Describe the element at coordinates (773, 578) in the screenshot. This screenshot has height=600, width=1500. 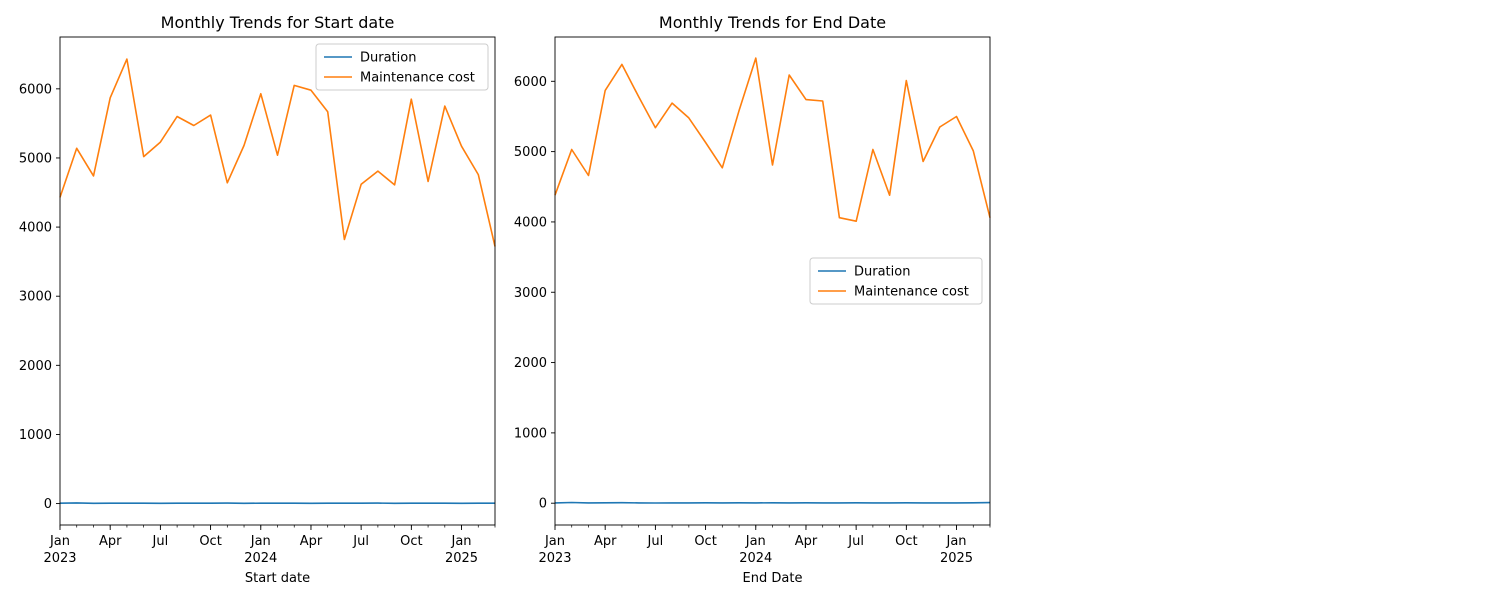
I see `x-axis-label: End Date` at that location.